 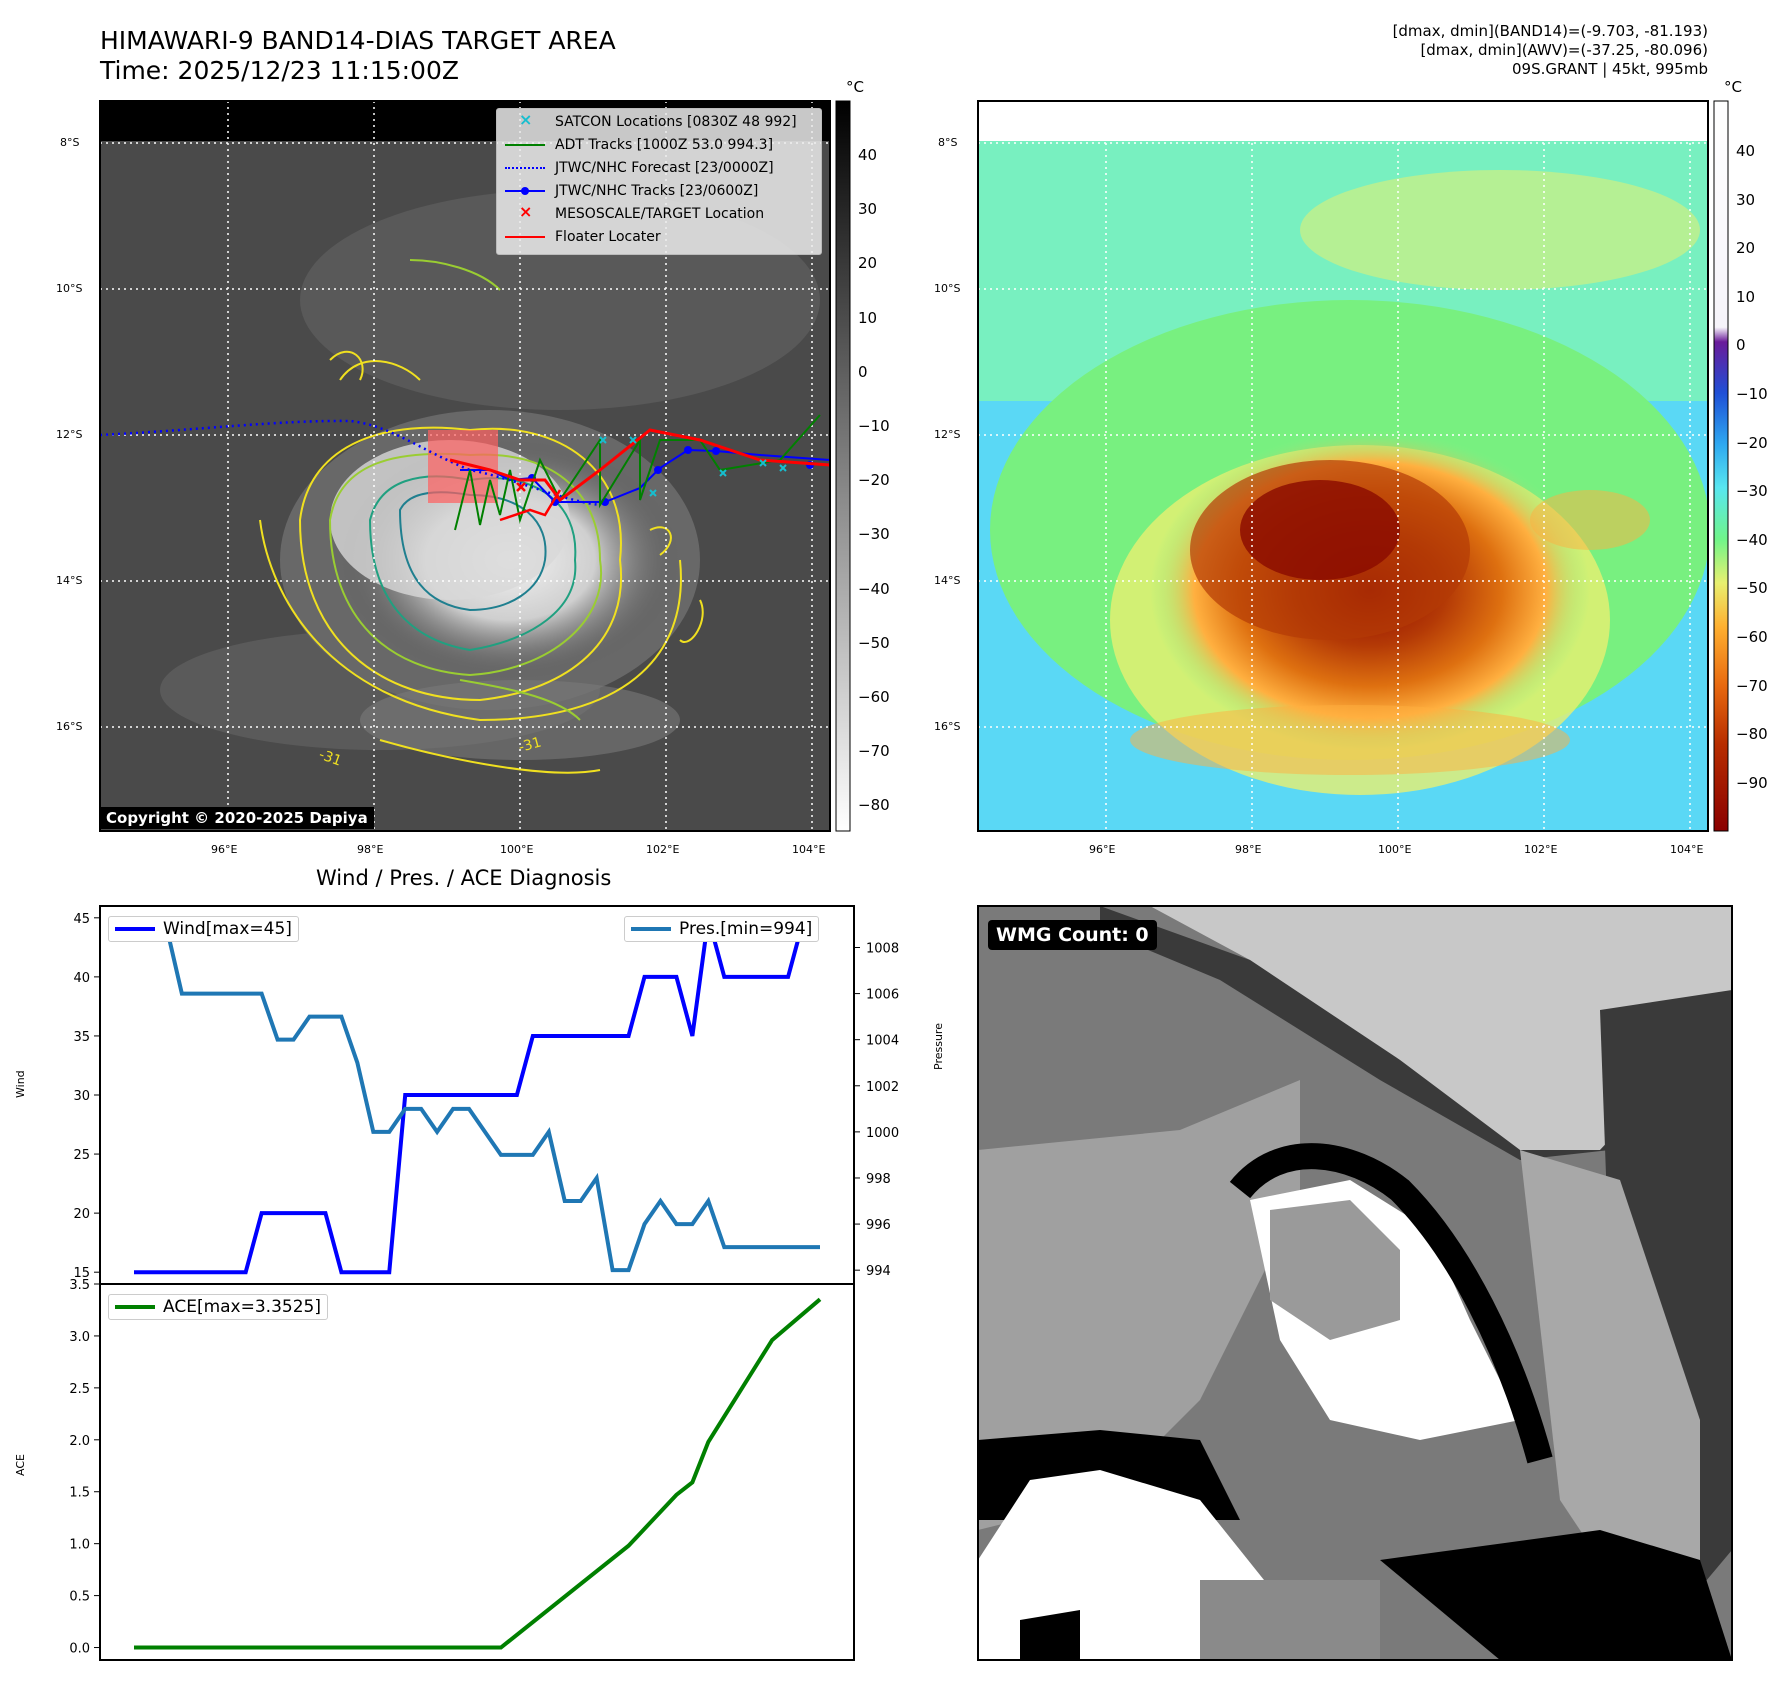 What do you see at coordinates (81, 1155) in the screenshot?
I see `wind-tick-label: 25` at bounding box center [81, 1155].